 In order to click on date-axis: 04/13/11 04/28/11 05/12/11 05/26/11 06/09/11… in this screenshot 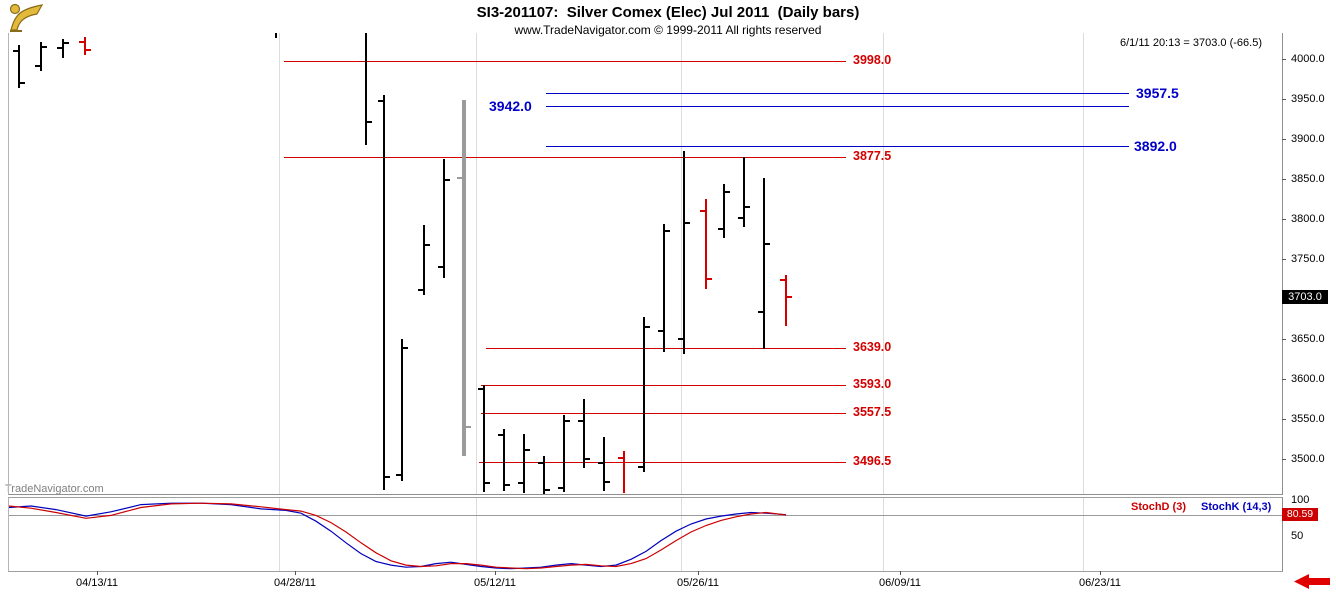, I will do `click(644, 582)`.